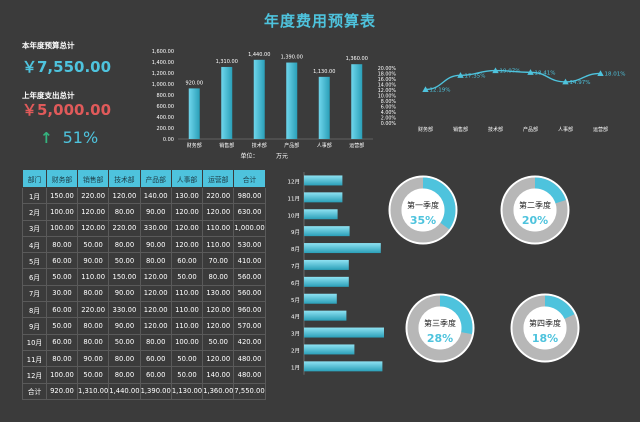 The height and width of the screenshot is (422, 640). I want to click on table-cell: 150.00, so click(62, 195).